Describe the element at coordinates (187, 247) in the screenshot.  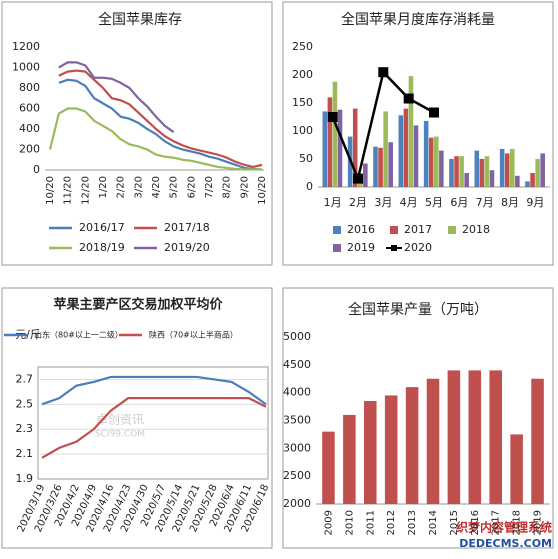
I see `legend-label: 2019/20` at that location.